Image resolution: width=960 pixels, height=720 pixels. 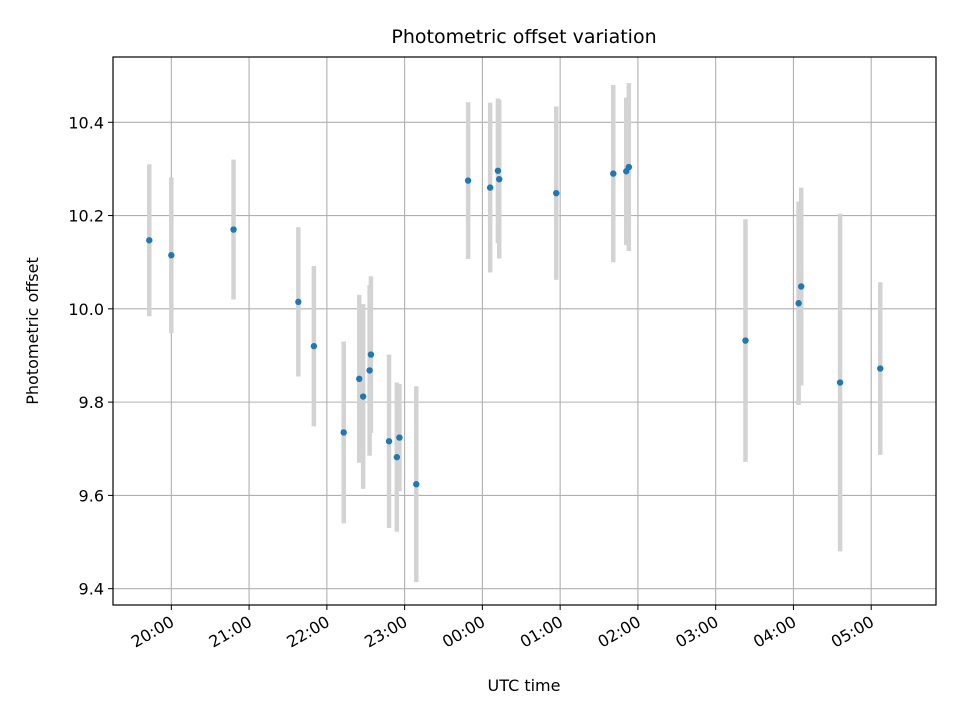 What do you see at coordinates (524, 685) in the screenshot?
I see `x-axis-title: UTC time` at bounding box center [524, 685].